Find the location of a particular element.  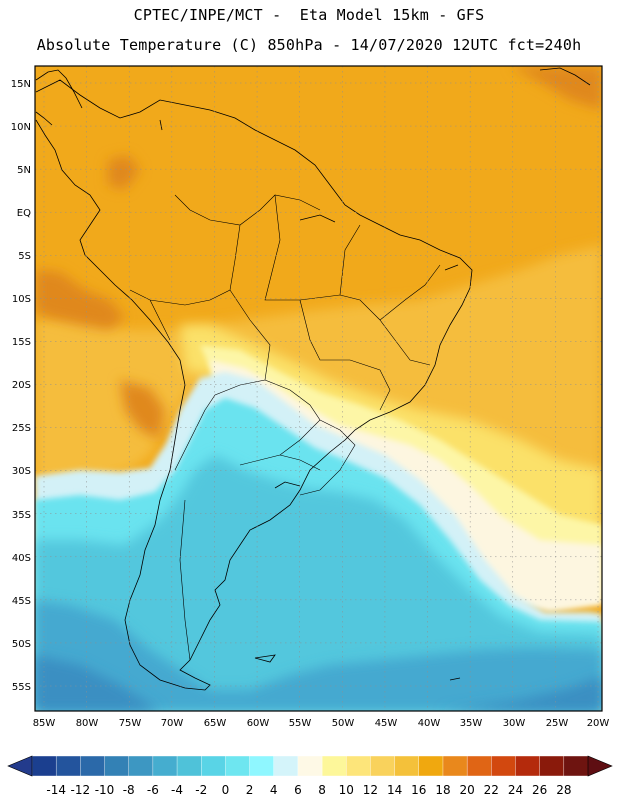

legend-label: -10 is located at coordinates (105, 790).